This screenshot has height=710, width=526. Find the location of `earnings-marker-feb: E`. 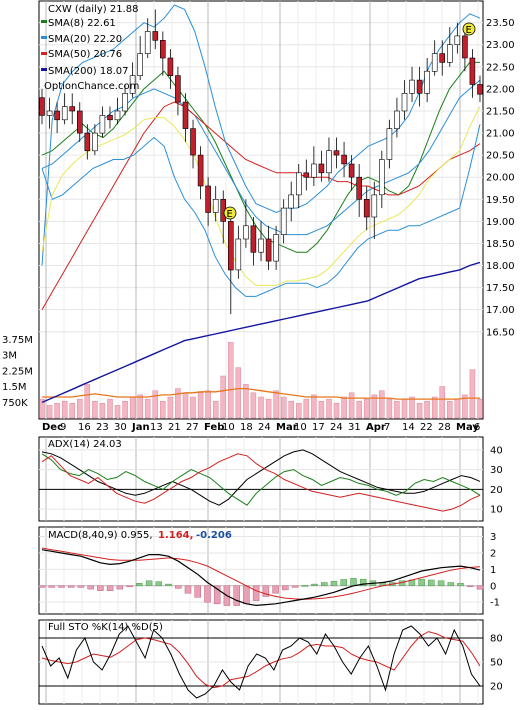

earnings-marker-feb: E is located at coordinates (230, 213).